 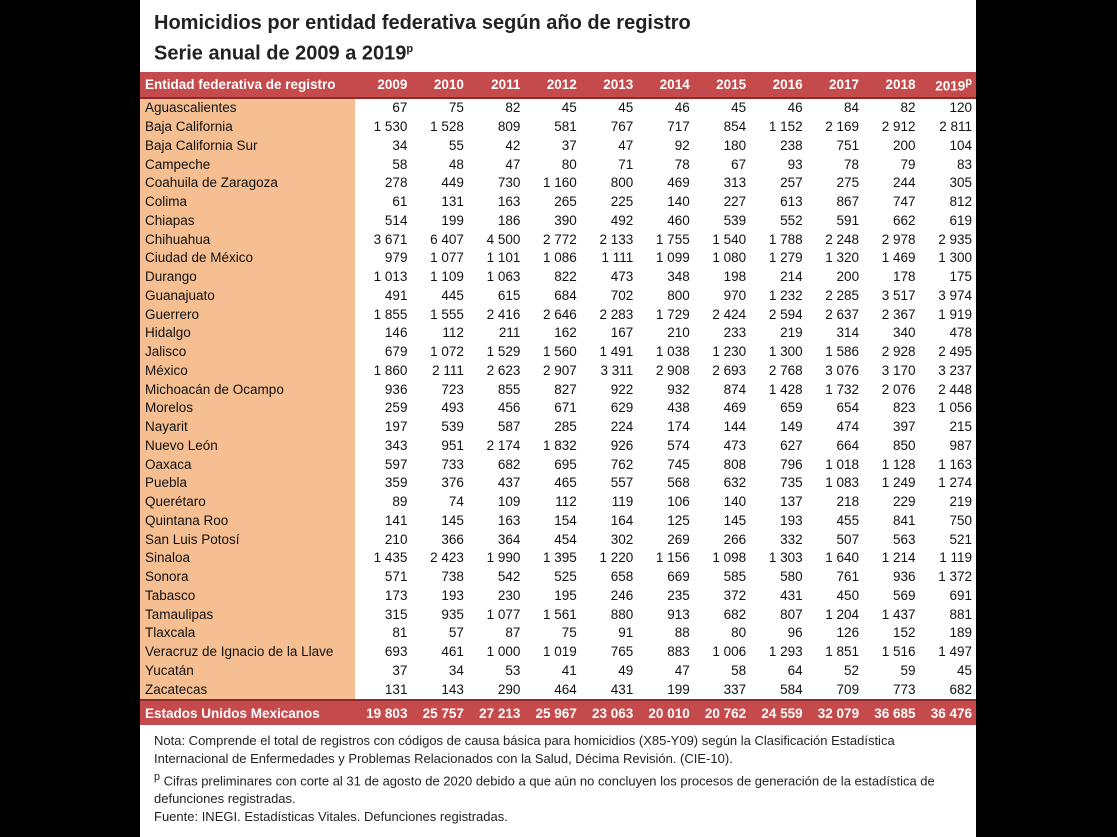 What do you see at coordinates (842, 258) in the screenshot?
I see `cell-value: 1 320` at bounding box center [842, 258].